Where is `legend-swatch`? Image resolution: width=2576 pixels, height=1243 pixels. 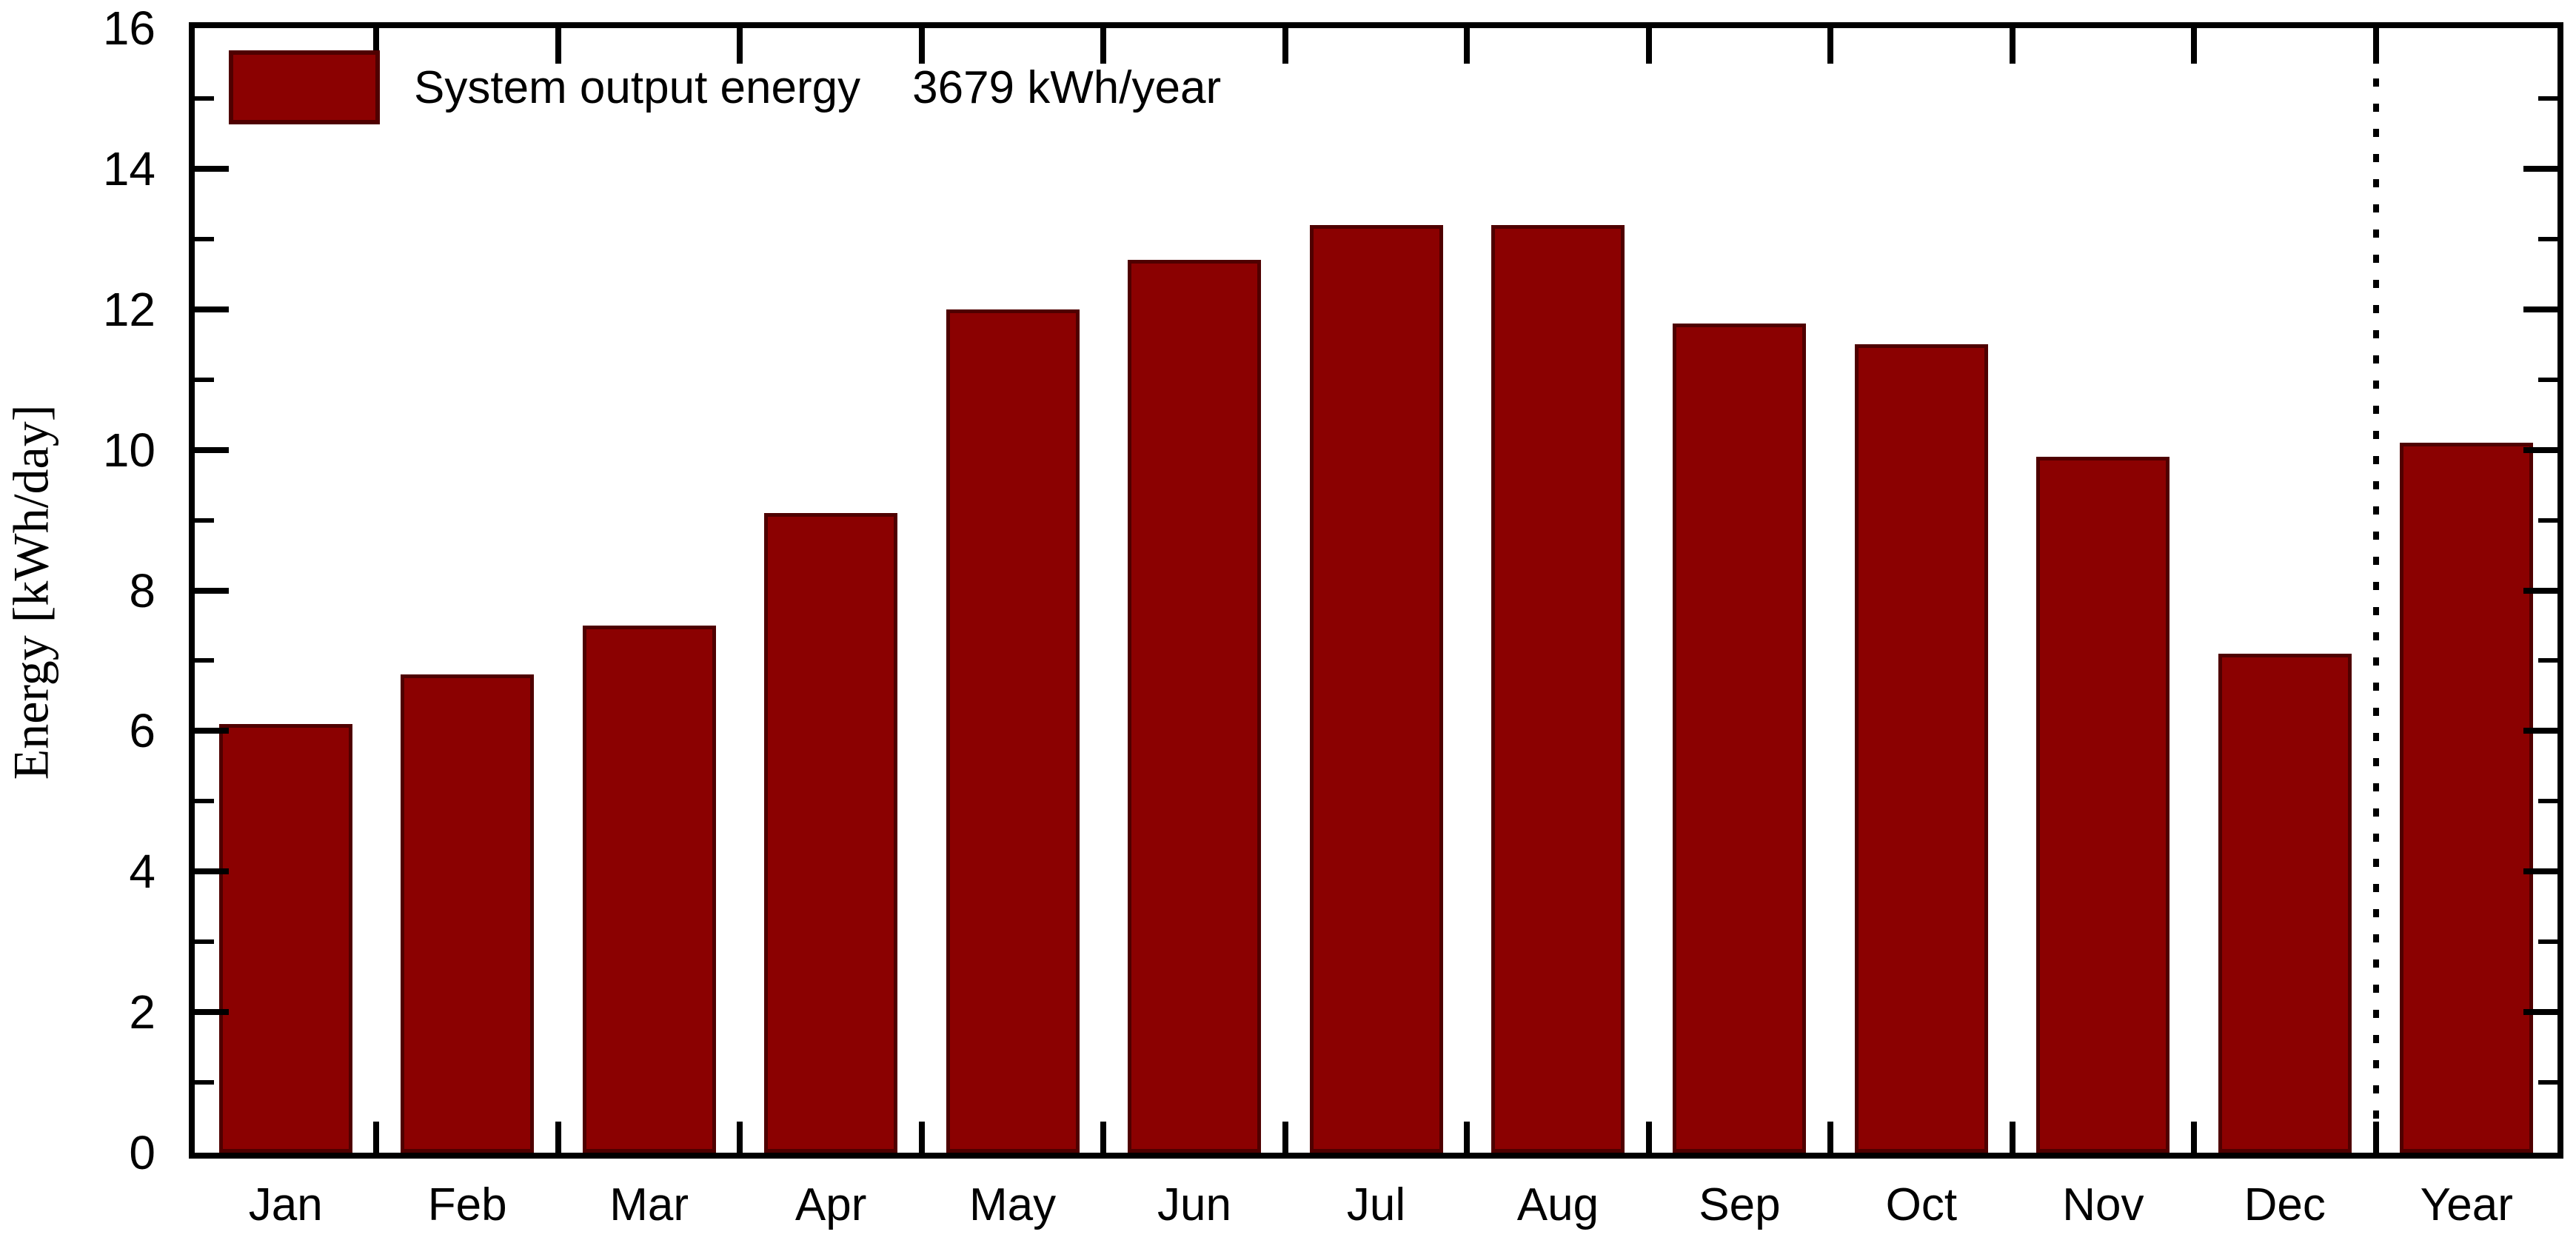
legend-swatch is located at coordinates (304, 87).